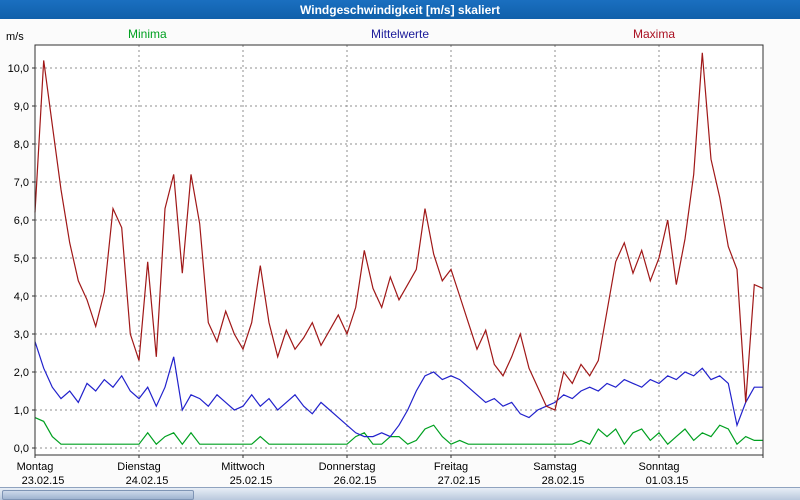  I want to click on x-day-label: Dienstag, so click(138, 467).